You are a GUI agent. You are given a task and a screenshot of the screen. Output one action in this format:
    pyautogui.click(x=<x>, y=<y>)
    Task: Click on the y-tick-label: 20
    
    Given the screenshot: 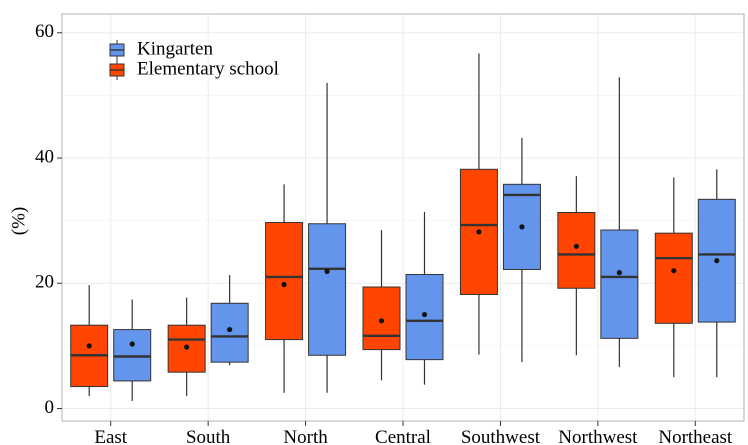 What is the action you would take?
    pyautogui.click(x=44, y=282)
    